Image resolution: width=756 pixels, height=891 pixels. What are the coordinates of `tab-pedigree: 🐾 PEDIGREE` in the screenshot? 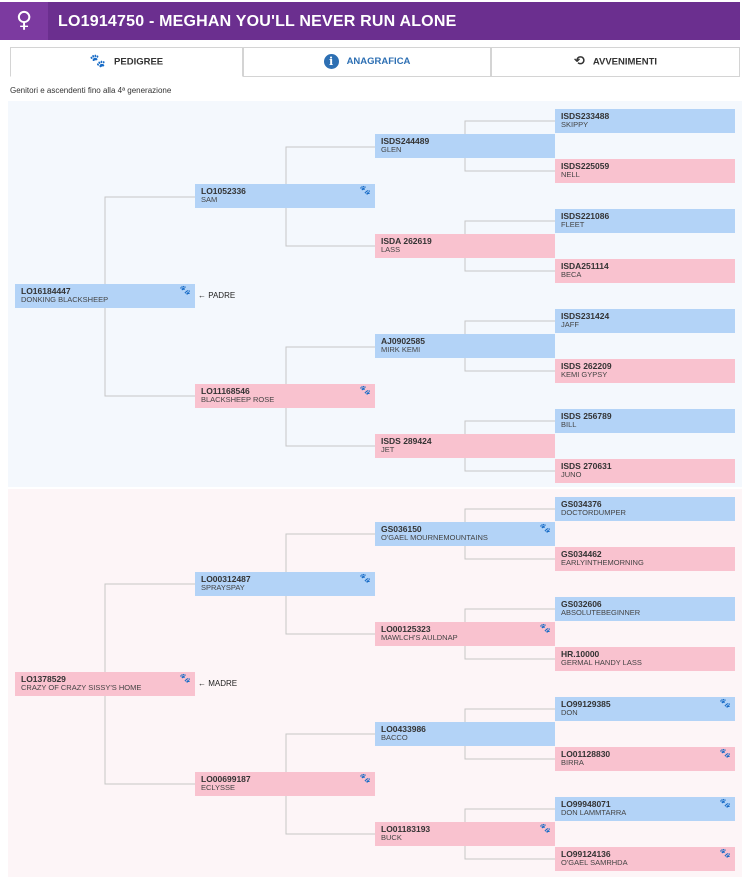 It's located at (126, 62).